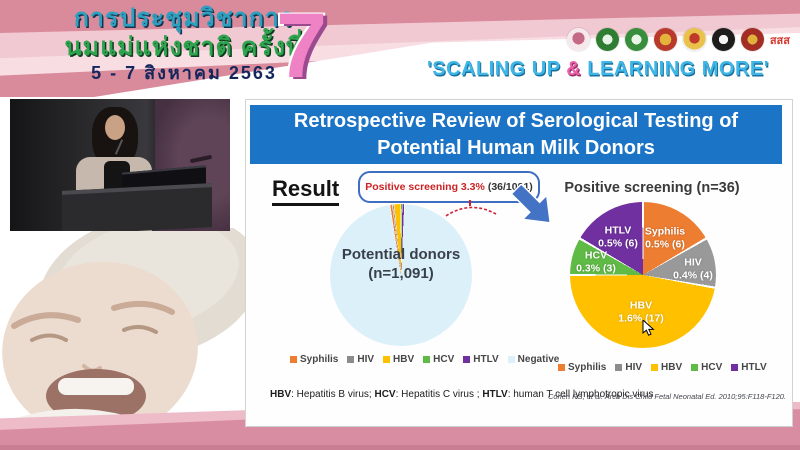 This screenshot has height=450, width=800. I want to click on legend-right: Syphilis HIV HBV HCV HTLV, so click(662, 367).